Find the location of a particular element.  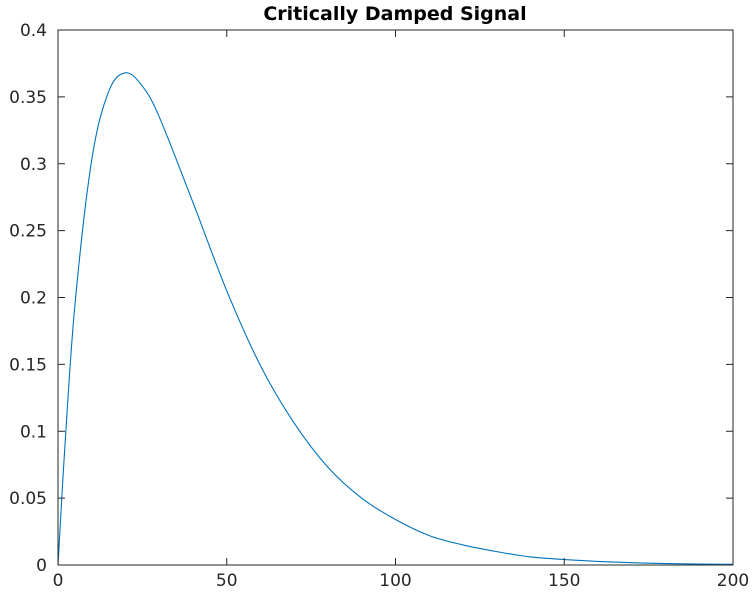

x-tick-label: 0 is located at coordinates (58, 581).